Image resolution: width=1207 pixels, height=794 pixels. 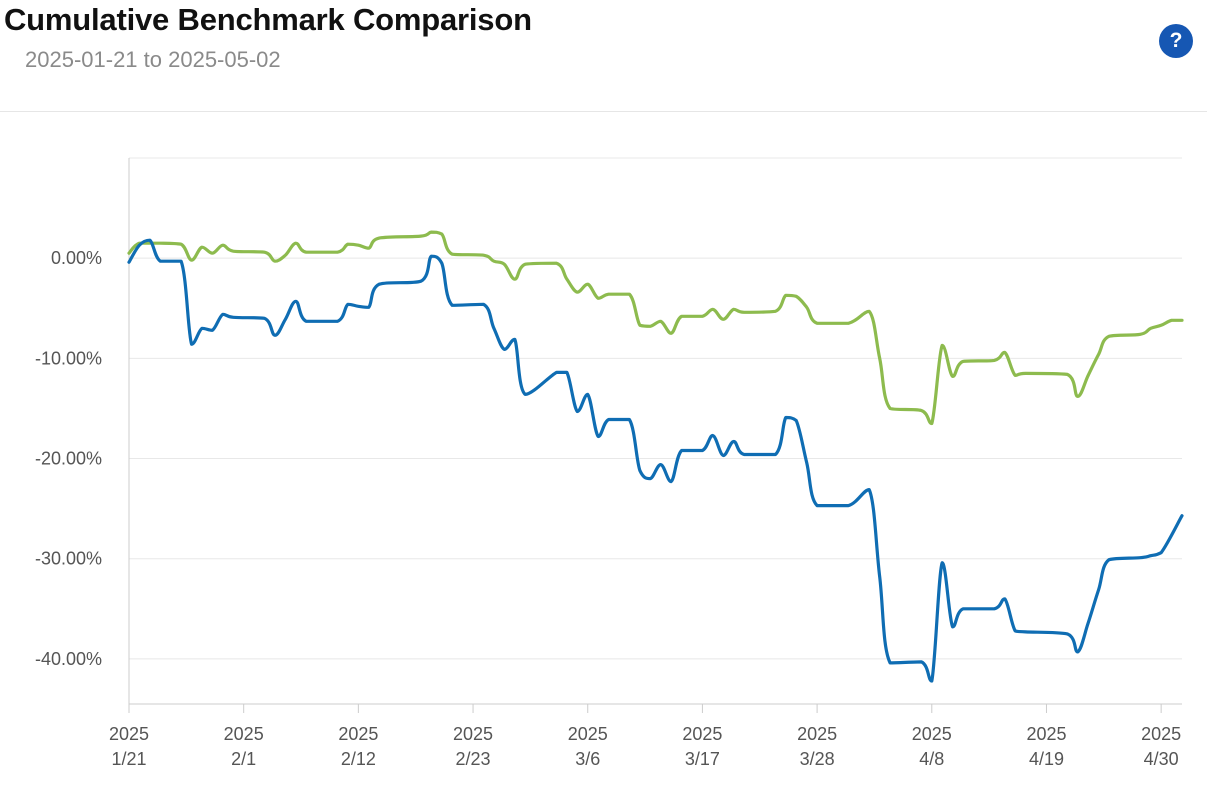 What do you see at coordinates (931, 759) in the screenshot?
I see `x-tick-date: 4/8` at bounding box center [931, 759].